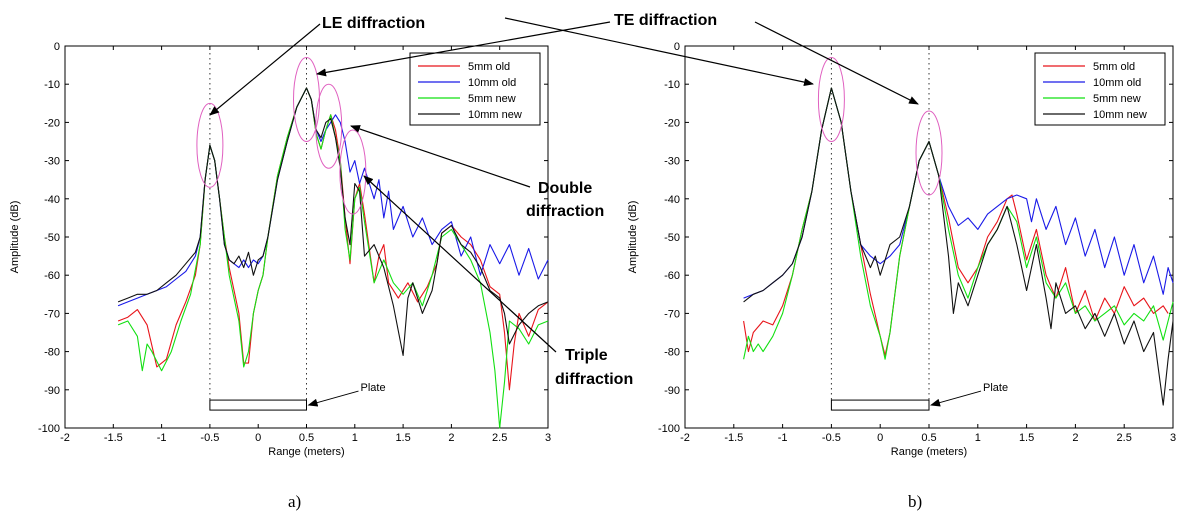  Describe the element at coordinates (659, 52) in the screenshot. I see `le-arrow-b` at that location.